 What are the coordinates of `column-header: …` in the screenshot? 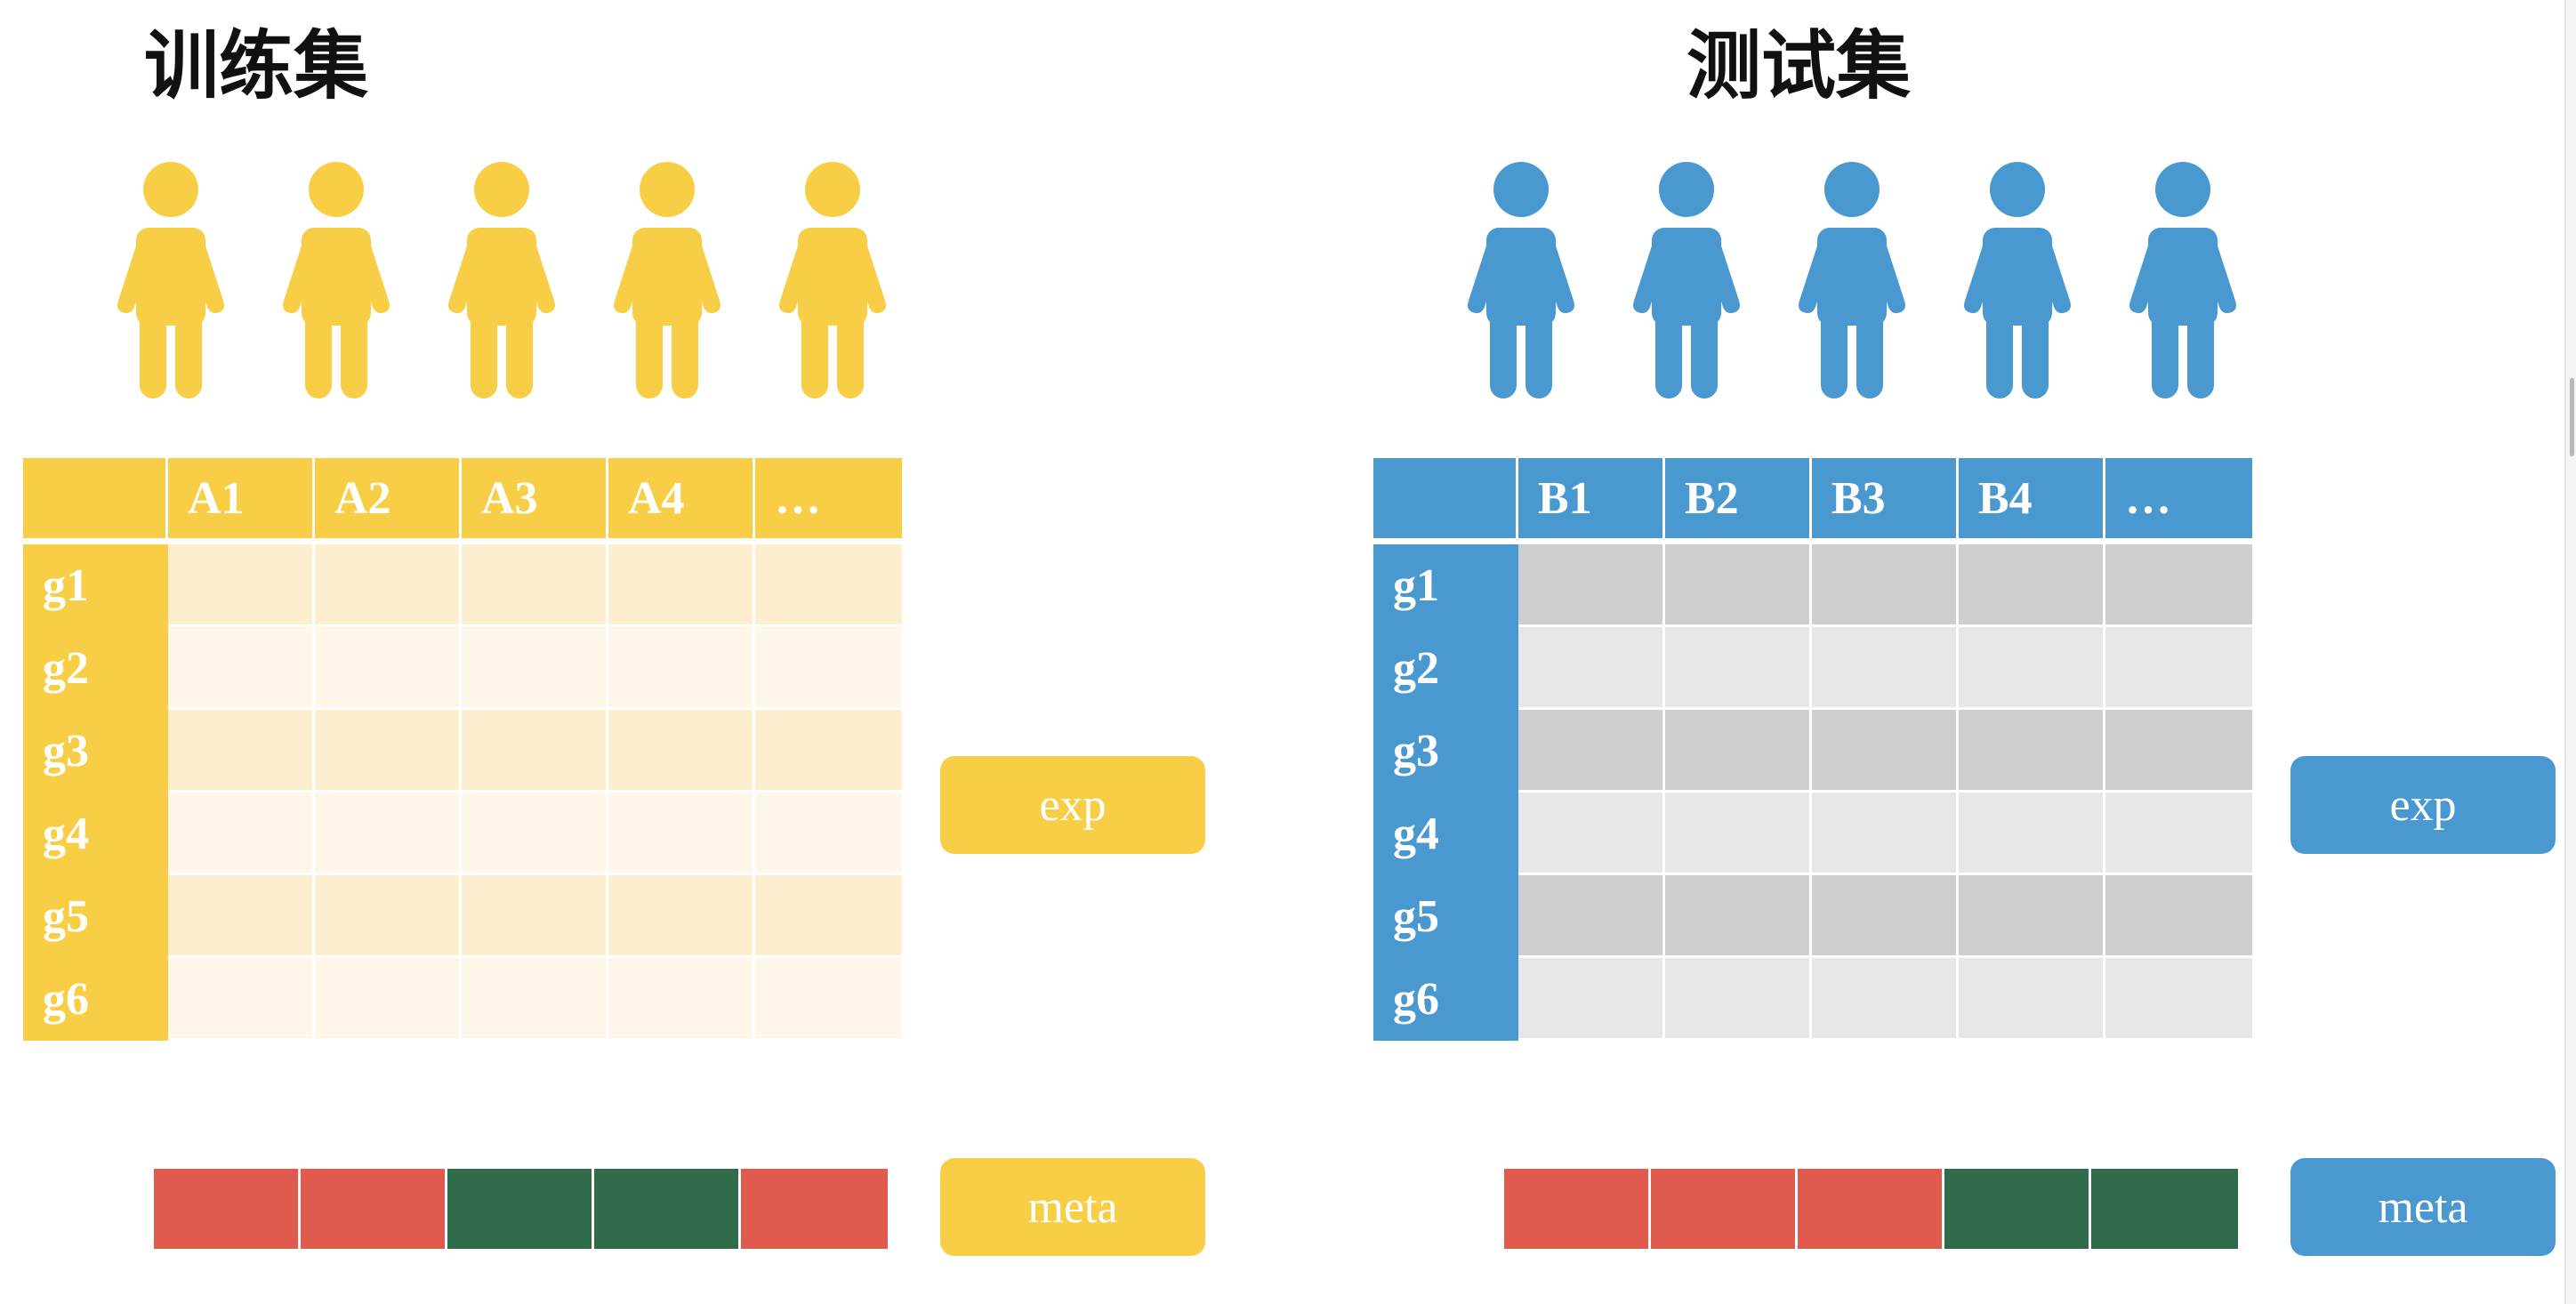 It's located at (2178, 498).